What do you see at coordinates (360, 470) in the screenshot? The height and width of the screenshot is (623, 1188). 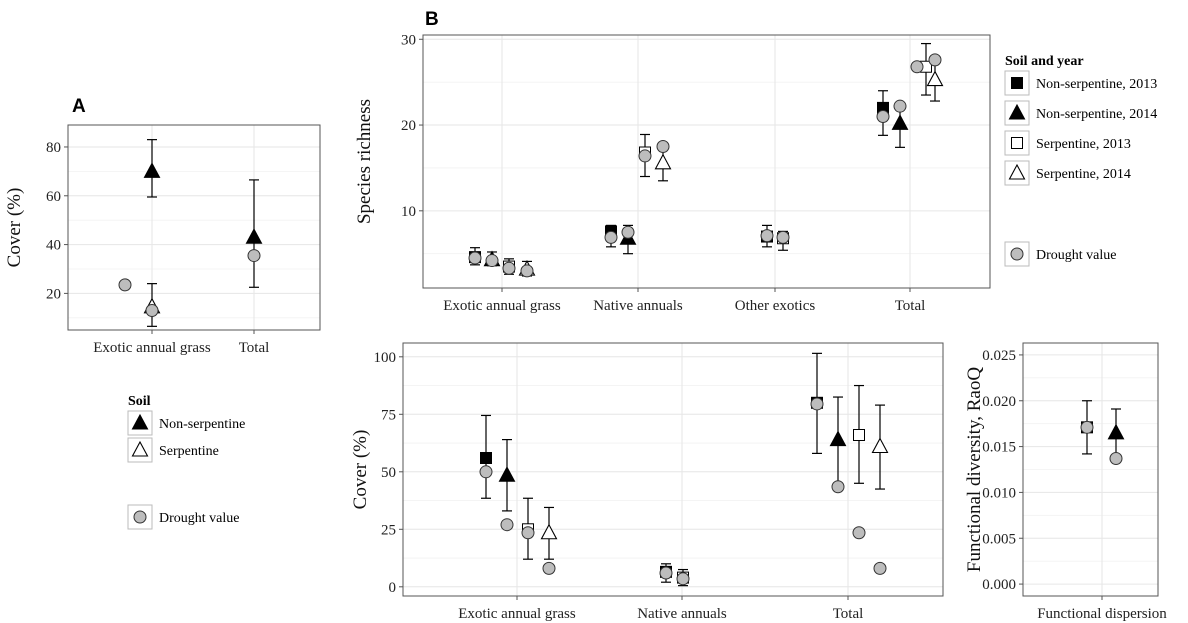 I see `y-axis-label: Cover (%)` at bounding box center [360, 470].